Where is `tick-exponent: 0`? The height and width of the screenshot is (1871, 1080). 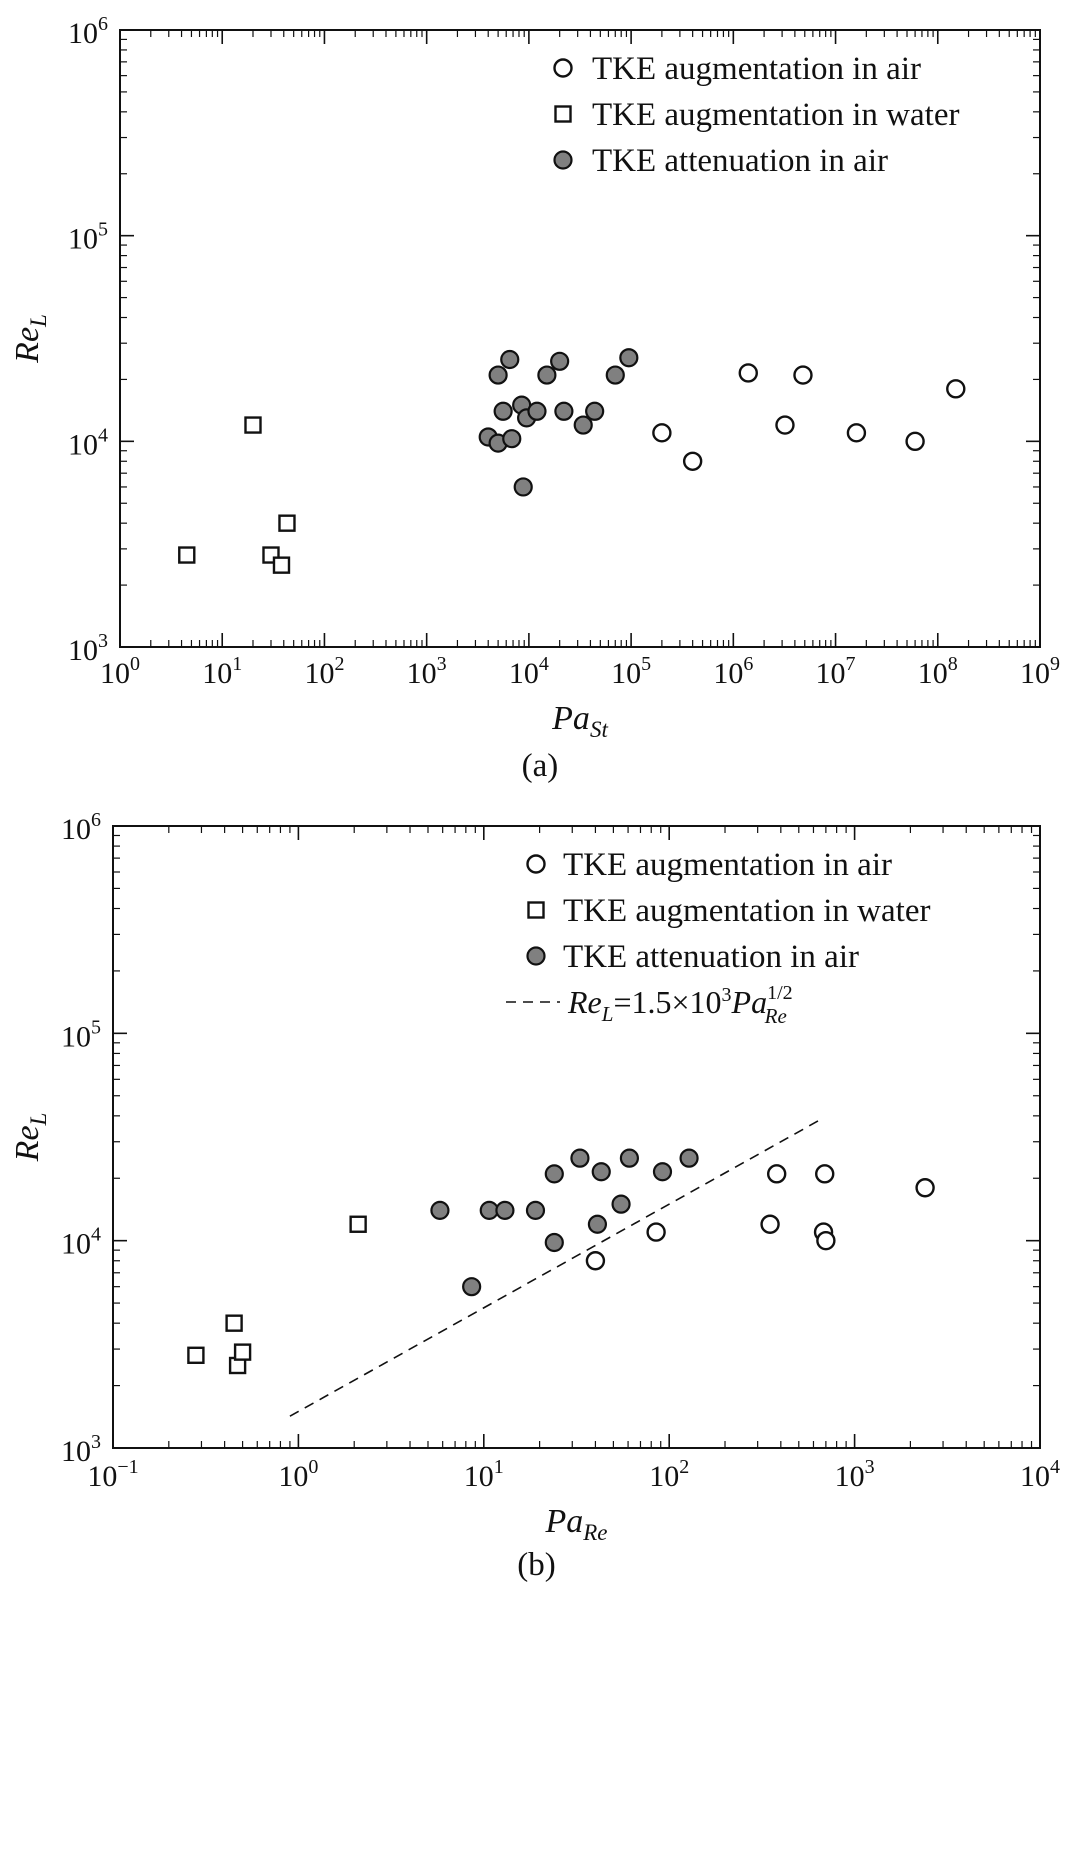
tick-exponent: 0 is located at coordinates (313, 1467).